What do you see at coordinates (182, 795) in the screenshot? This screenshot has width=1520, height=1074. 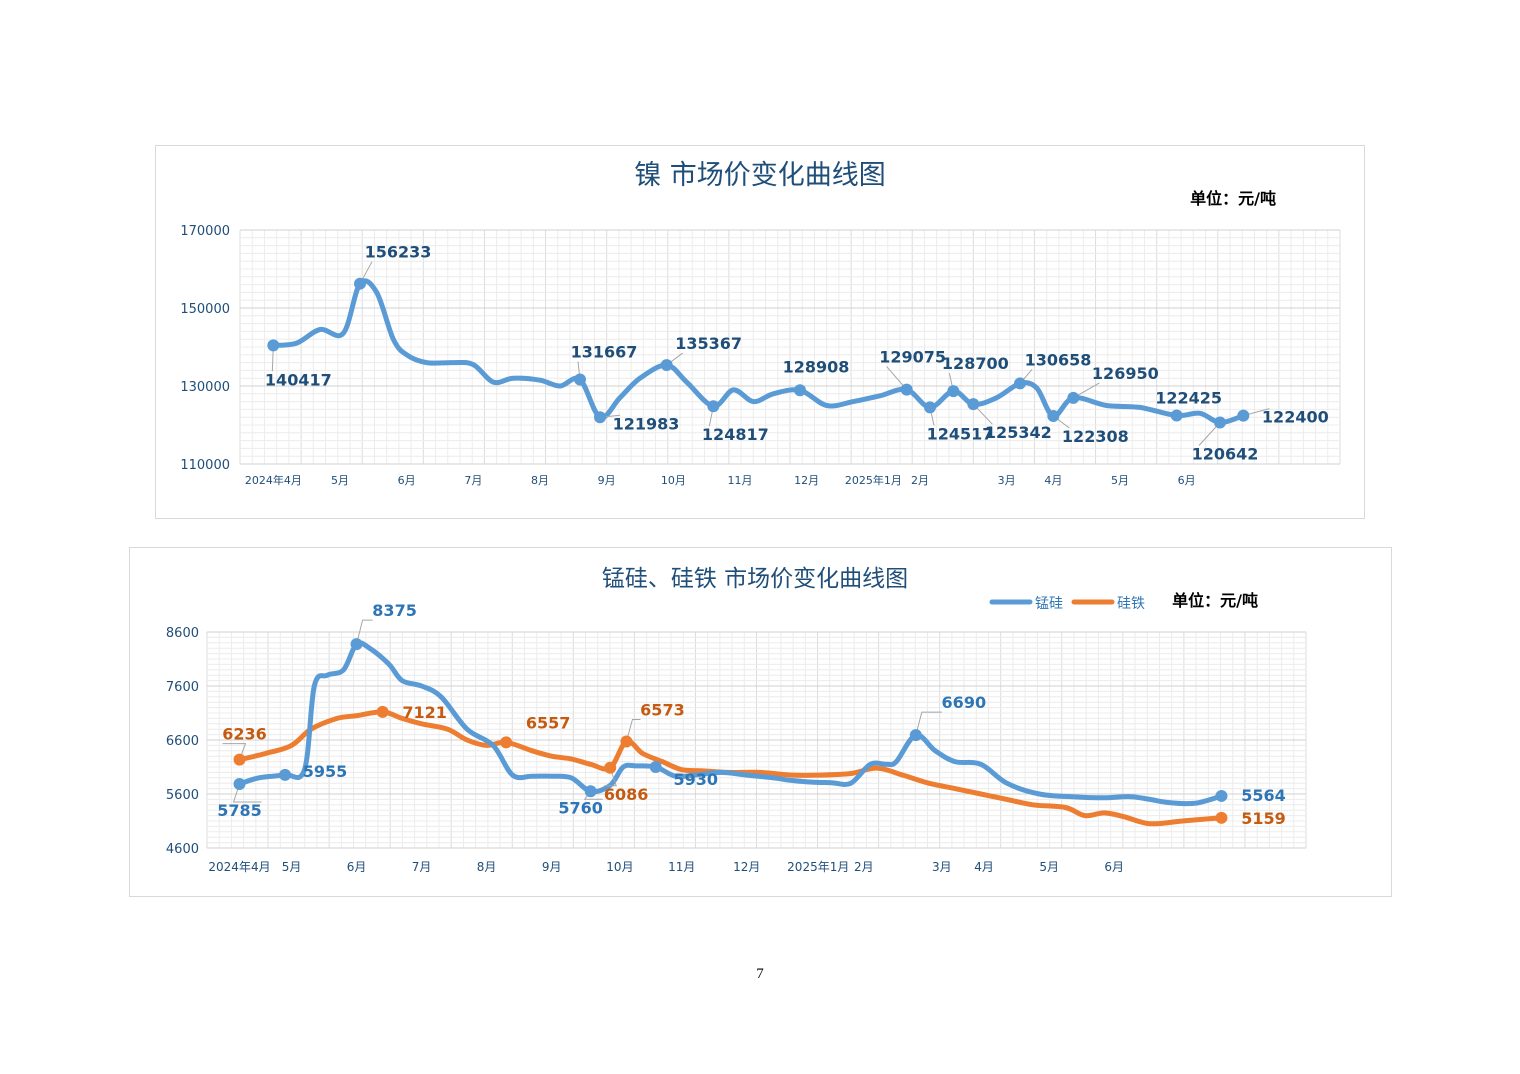 I see `y-tick-label: 5600` at bounding box center [182, 795].